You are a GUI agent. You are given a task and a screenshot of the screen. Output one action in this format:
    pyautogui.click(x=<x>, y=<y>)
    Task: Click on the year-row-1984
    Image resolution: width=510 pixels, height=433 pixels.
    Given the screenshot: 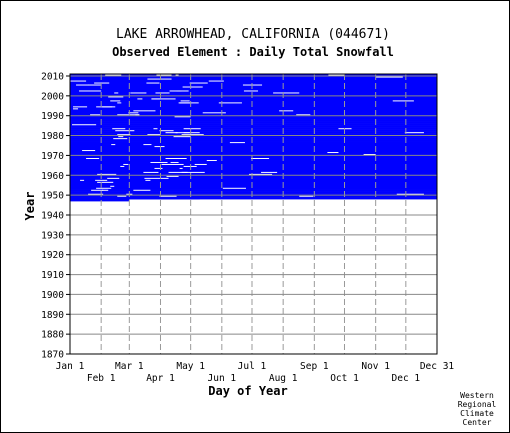 What is the action you would take?
    pyautogui.click(x=253, y=126)
    